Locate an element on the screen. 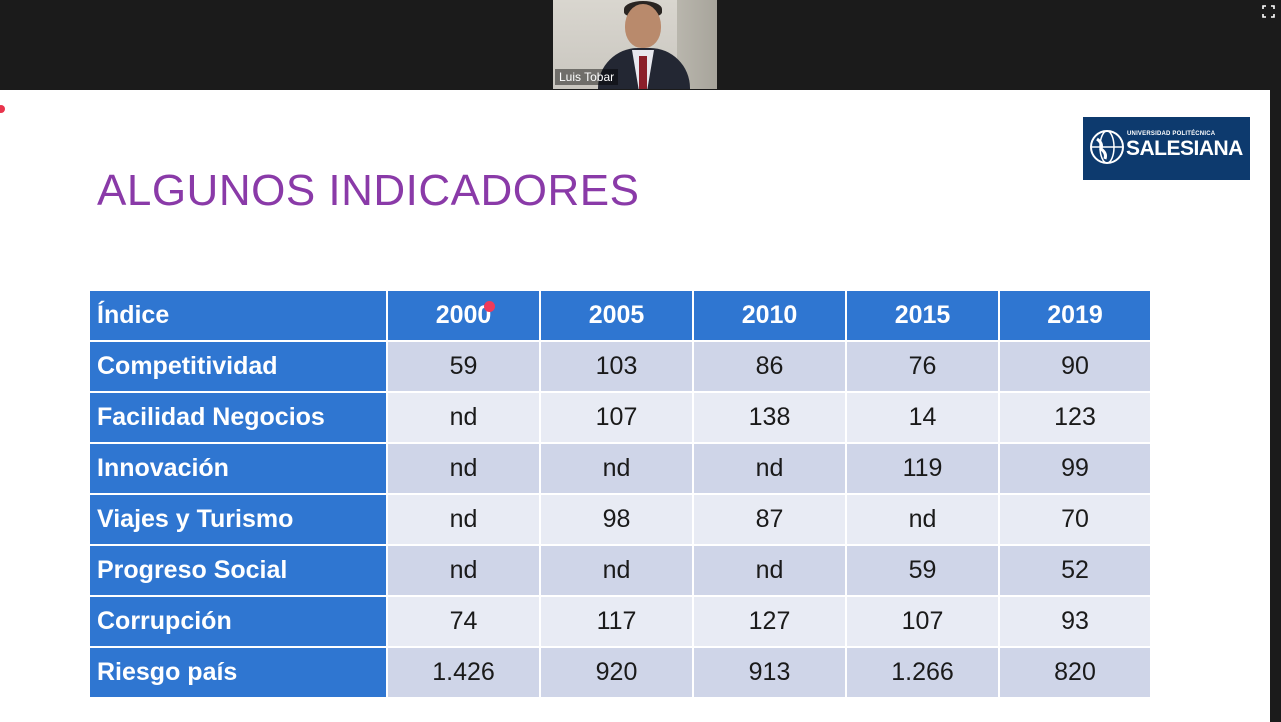 The image size is (1281, 722). table-cell: 138 is located at coordinates (769, 417).